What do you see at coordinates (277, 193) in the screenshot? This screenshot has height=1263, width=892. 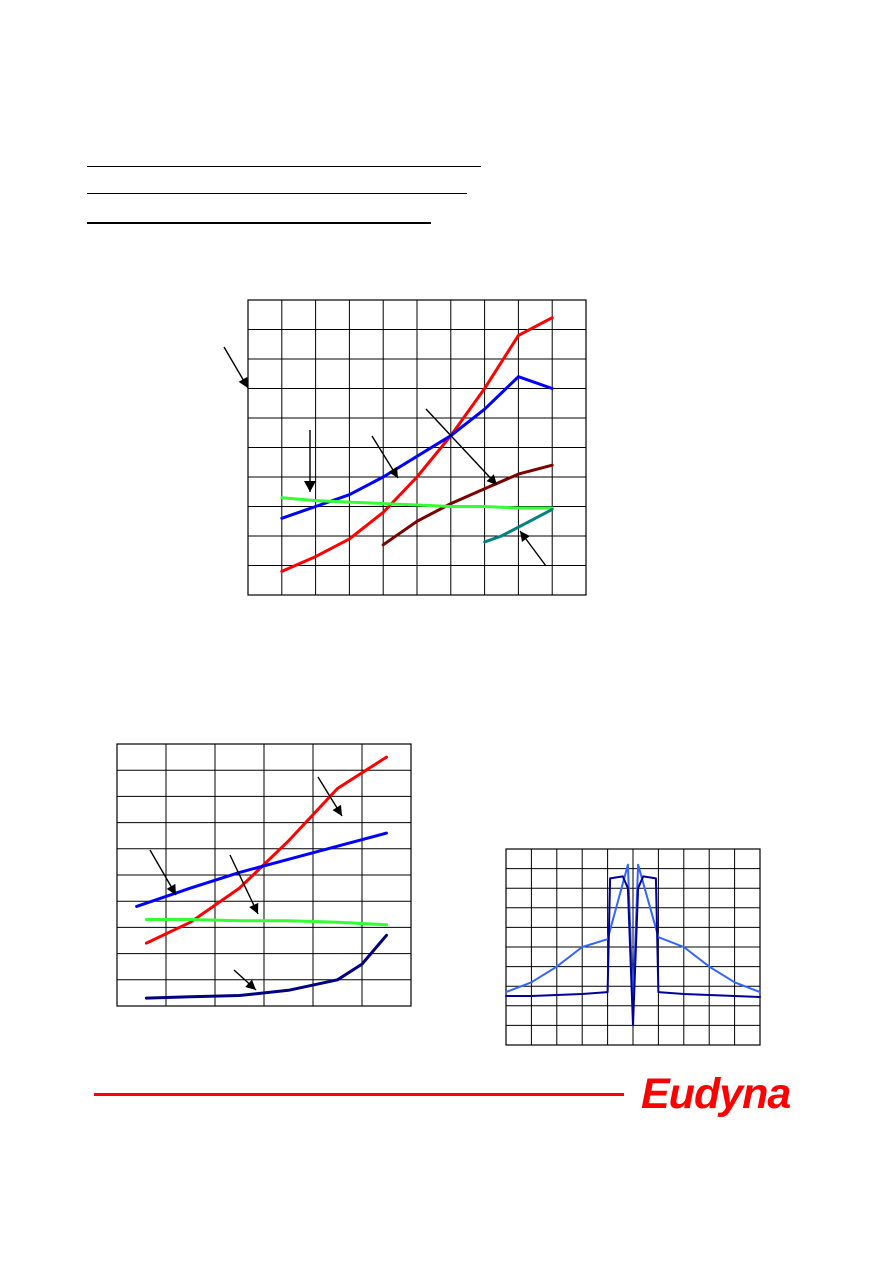 I see `header-rule-middle` at bounding box center [277, 193].